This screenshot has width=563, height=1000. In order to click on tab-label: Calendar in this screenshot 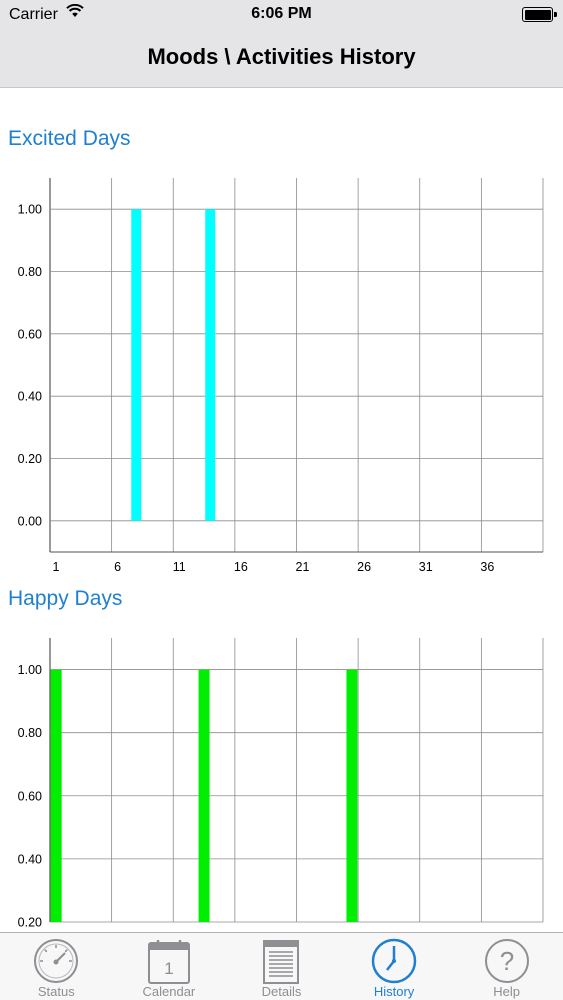, I will do `click(169, 991)`.